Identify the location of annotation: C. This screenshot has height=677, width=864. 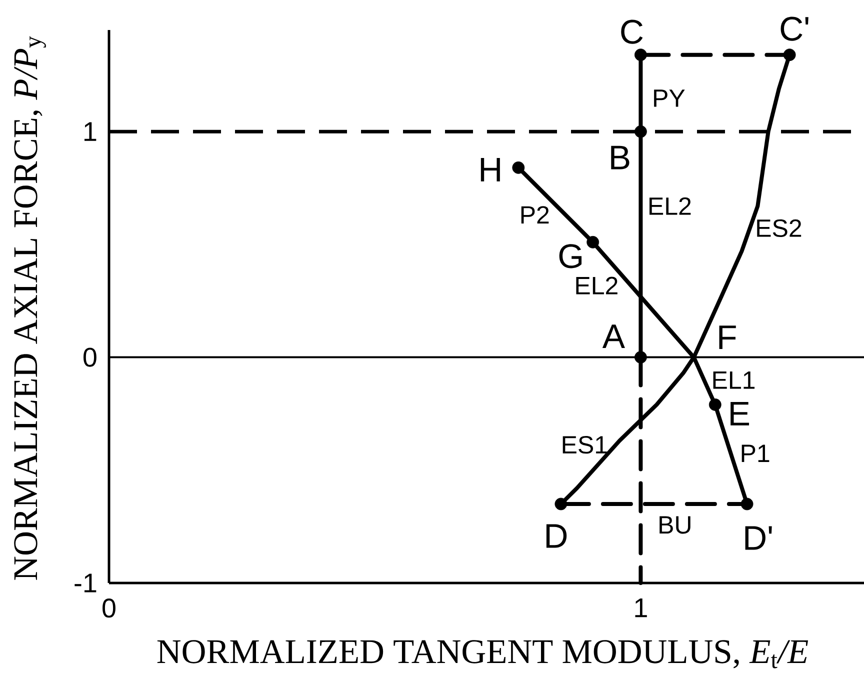
(632, 32).